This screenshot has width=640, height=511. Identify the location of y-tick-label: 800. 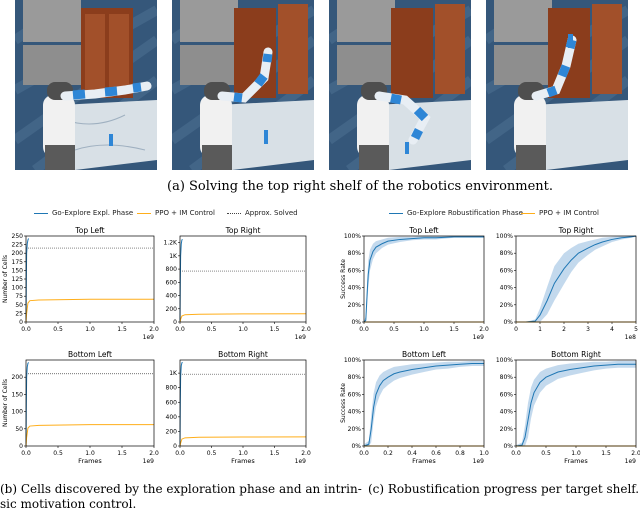
(172, 388).